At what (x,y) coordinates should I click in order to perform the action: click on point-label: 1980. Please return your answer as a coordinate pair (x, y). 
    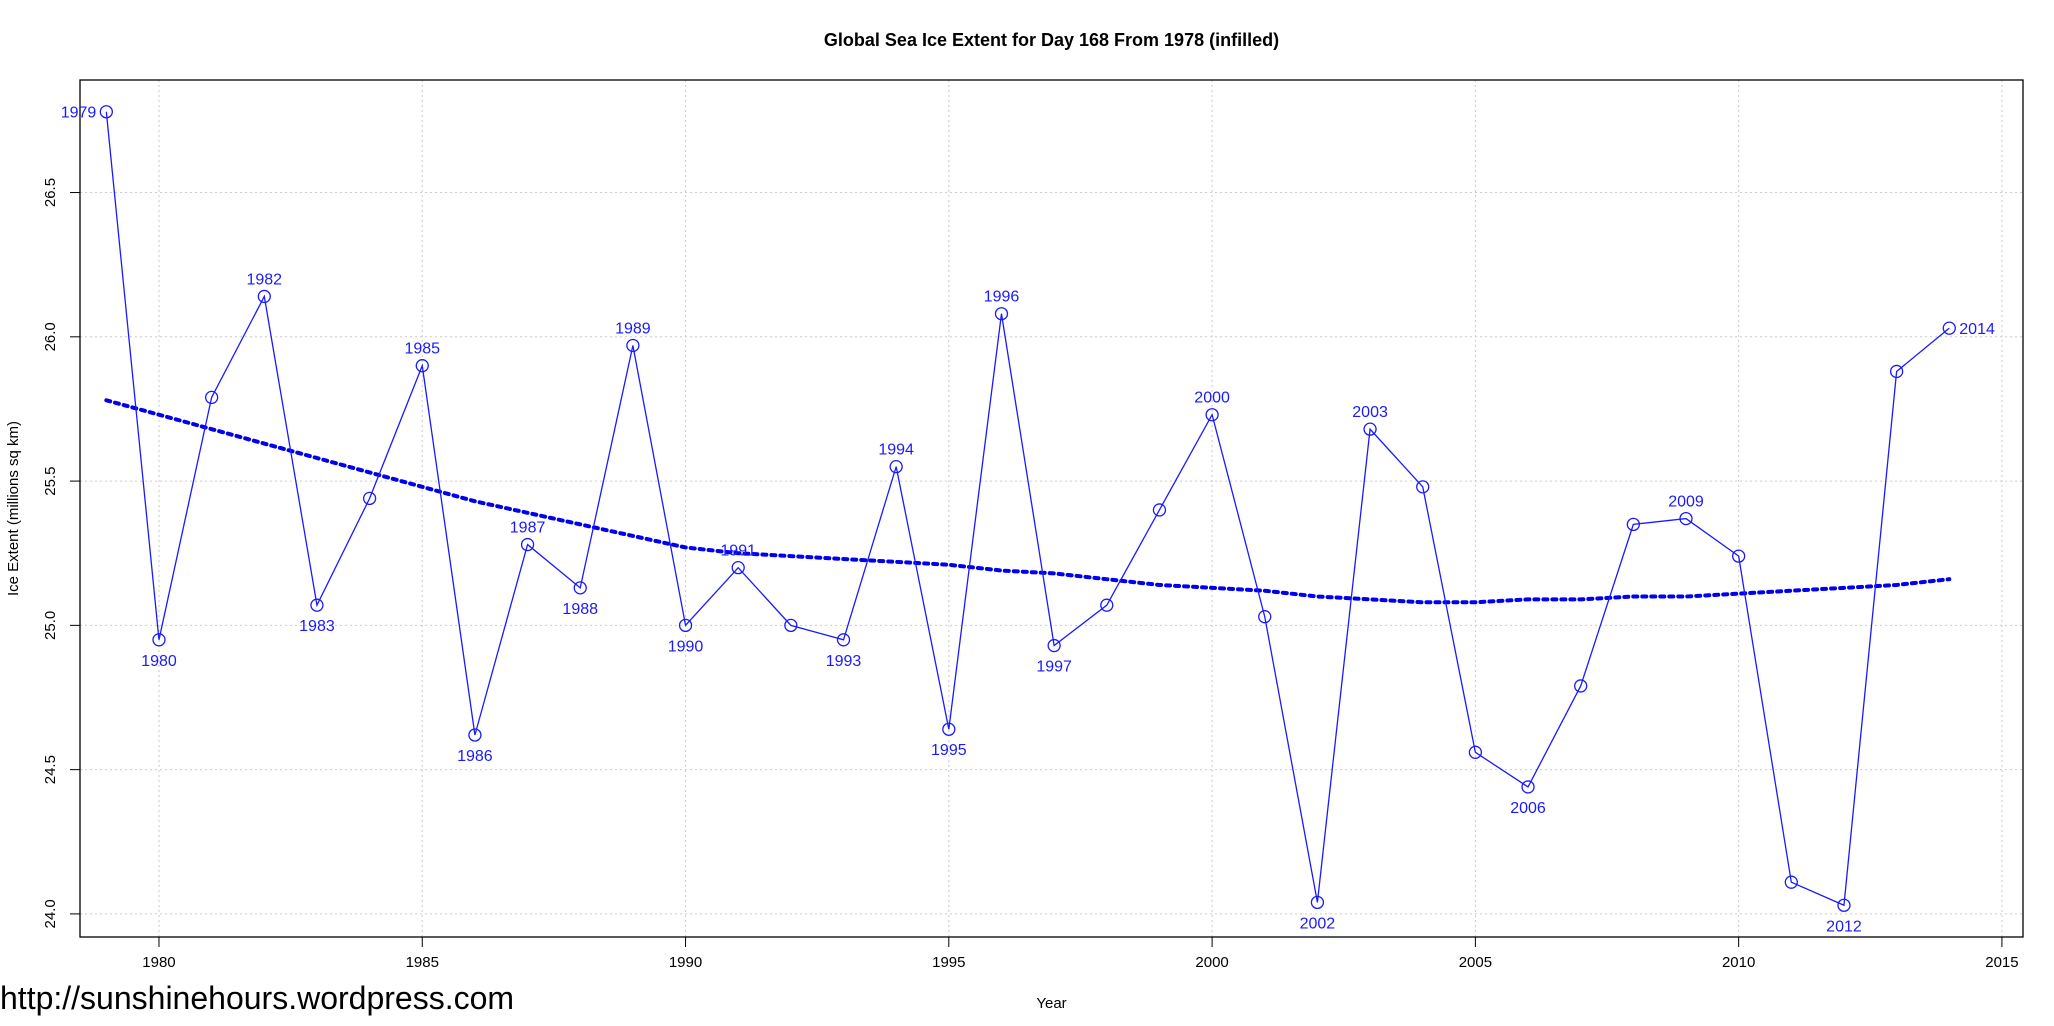
    Looking at the image, I should click on (159, 661).